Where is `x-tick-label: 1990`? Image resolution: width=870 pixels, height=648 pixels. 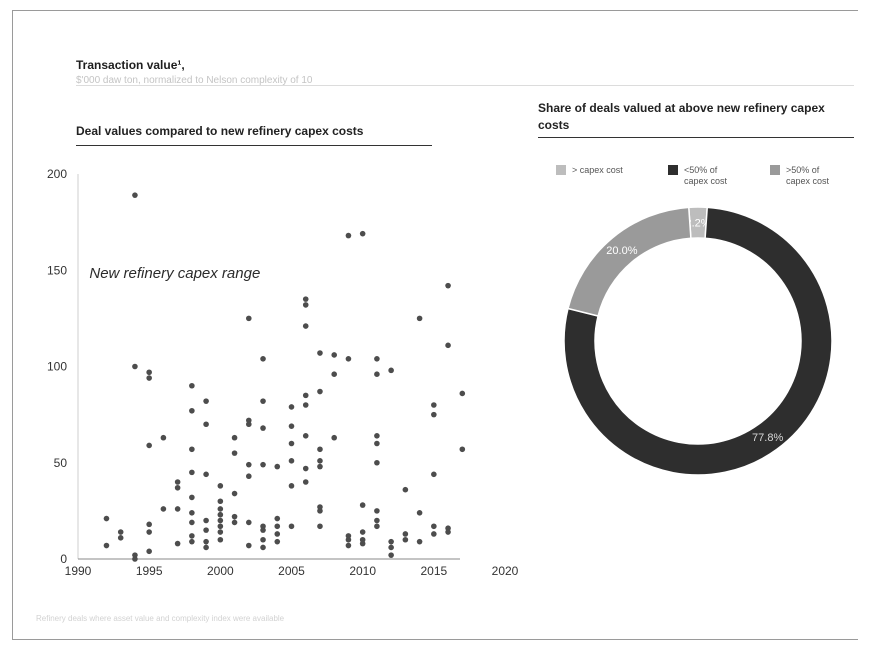
x-tick-label: 1990 is located at coordinates (78, 571).